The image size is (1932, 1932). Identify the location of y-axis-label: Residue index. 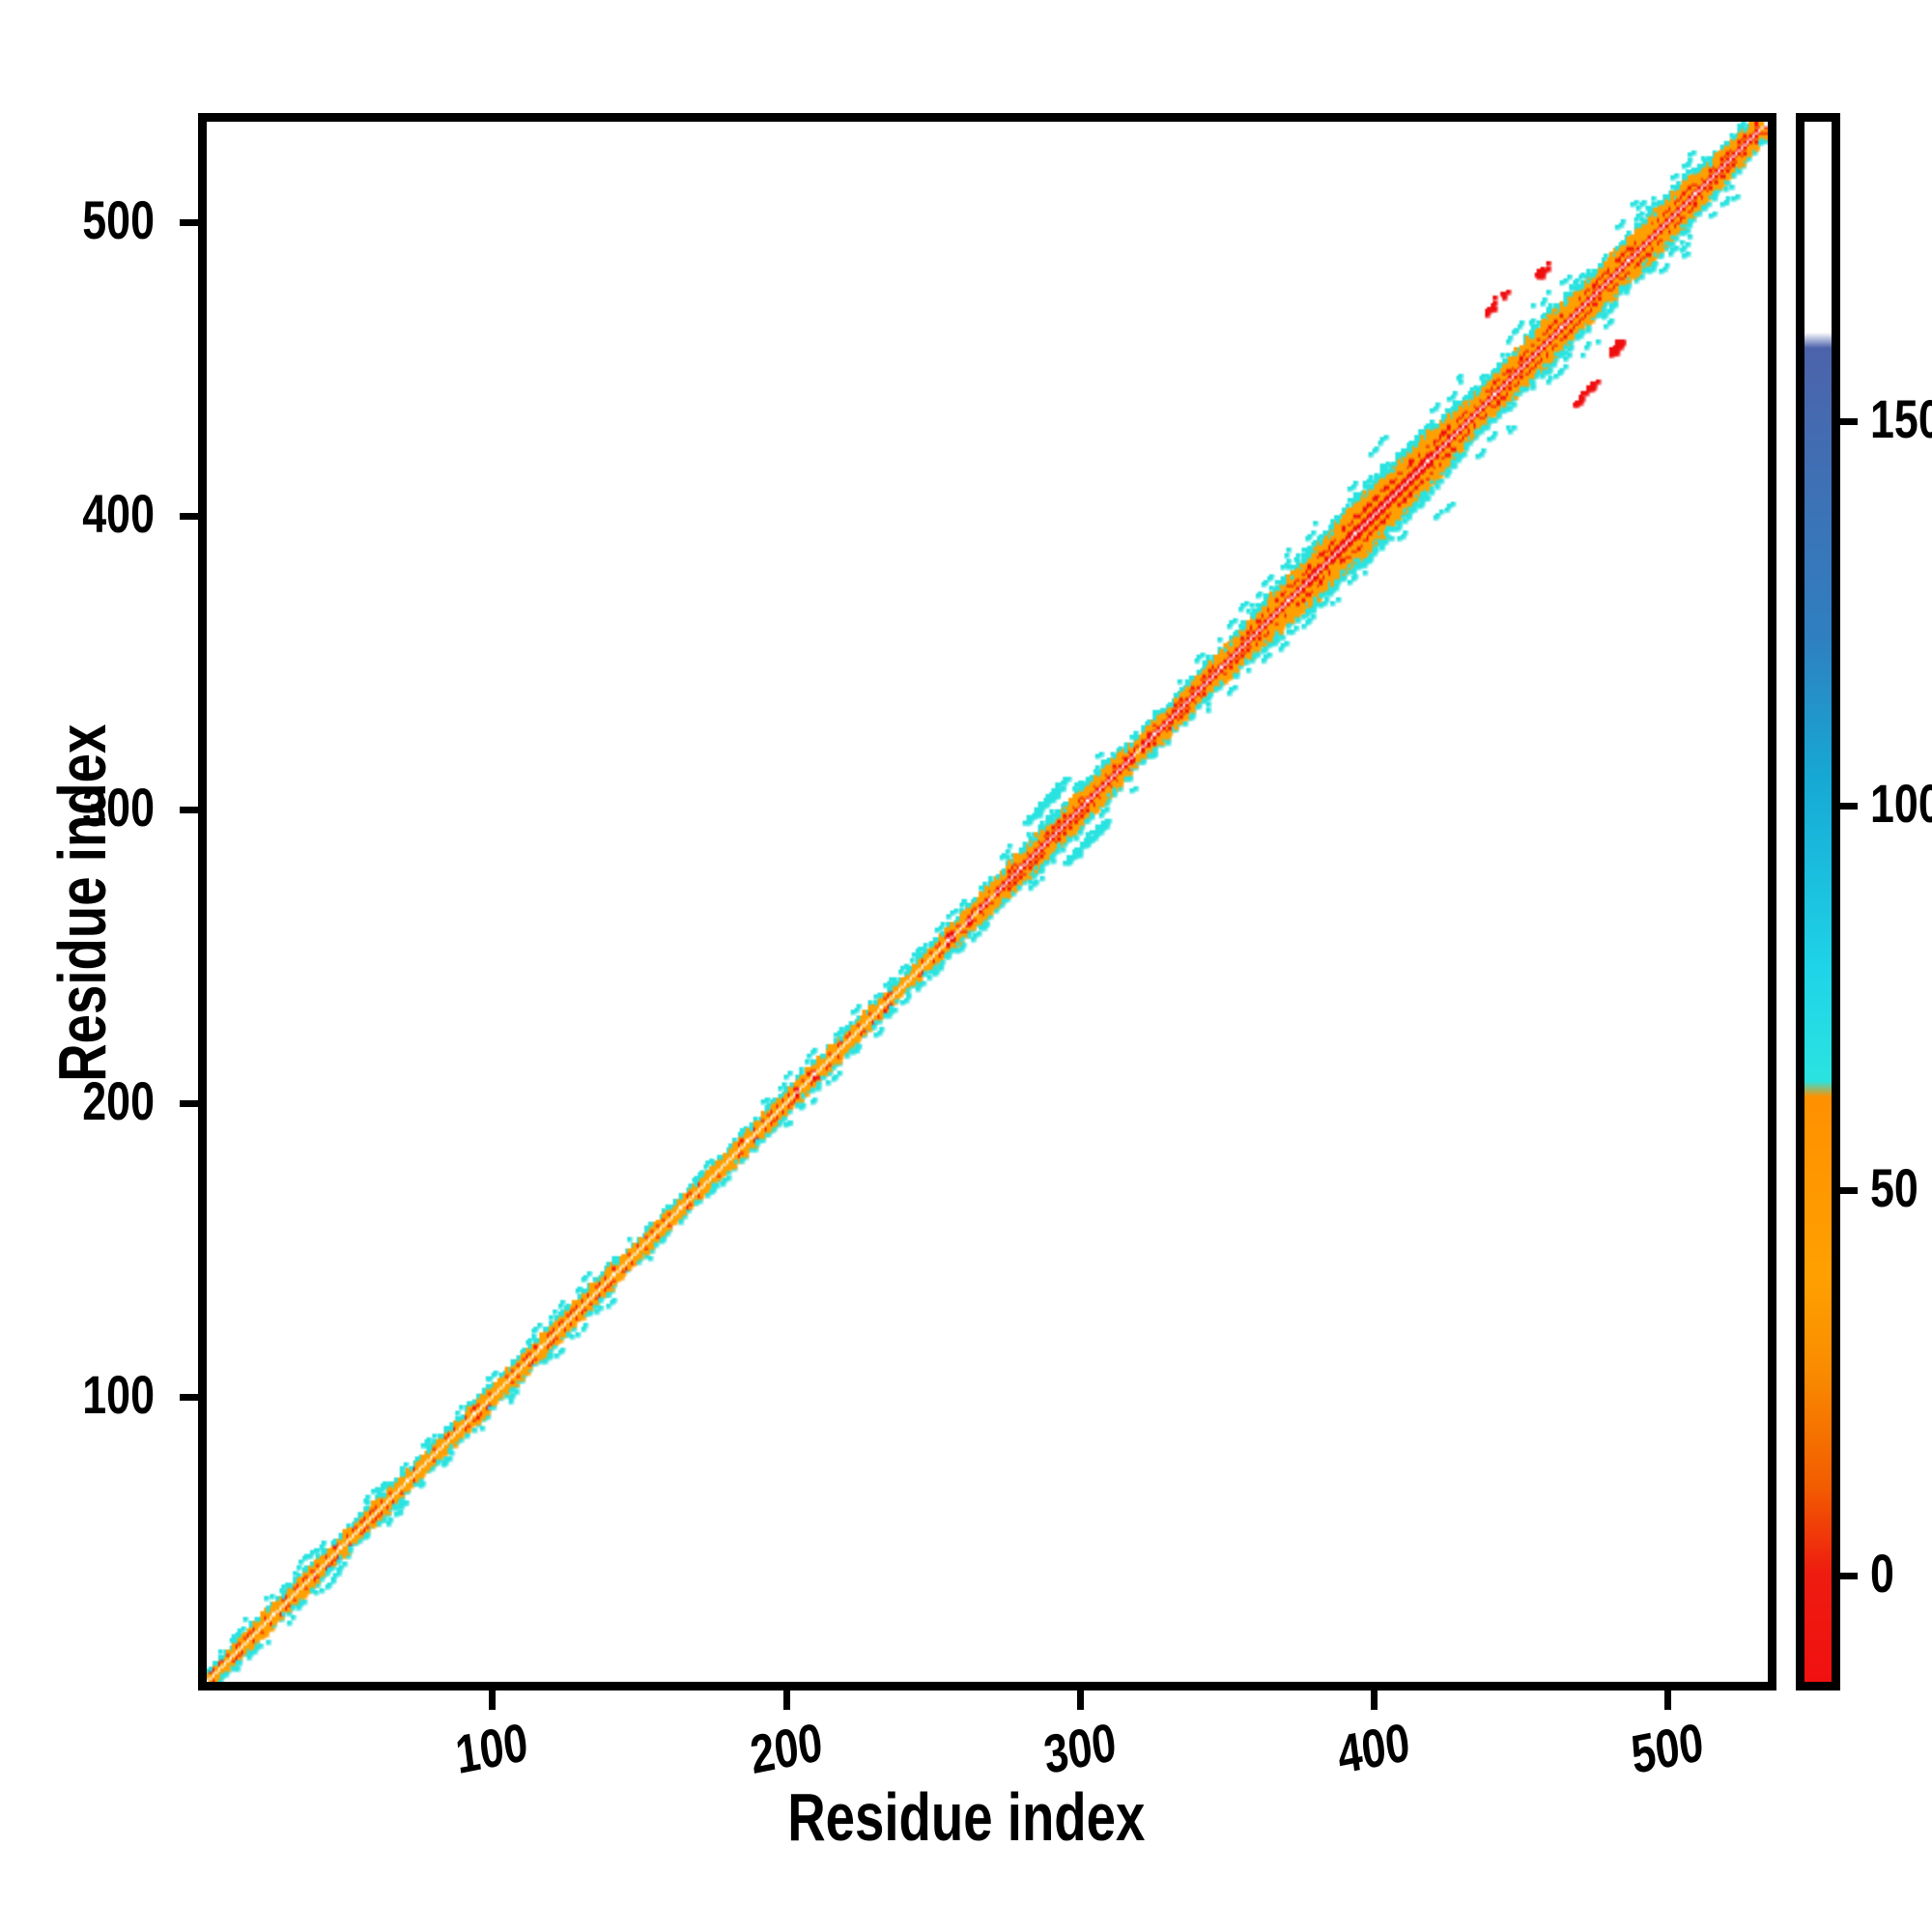
(82, 903).